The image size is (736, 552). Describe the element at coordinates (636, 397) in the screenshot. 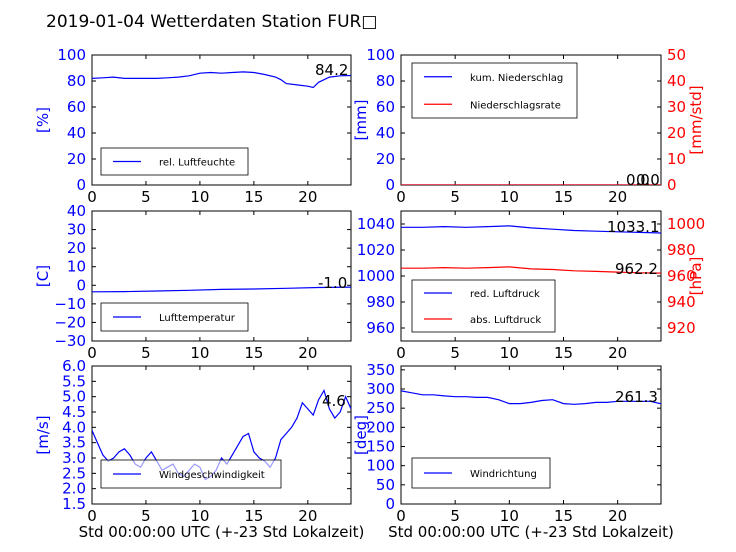

I see `value-annotation: 261.3` at that location.